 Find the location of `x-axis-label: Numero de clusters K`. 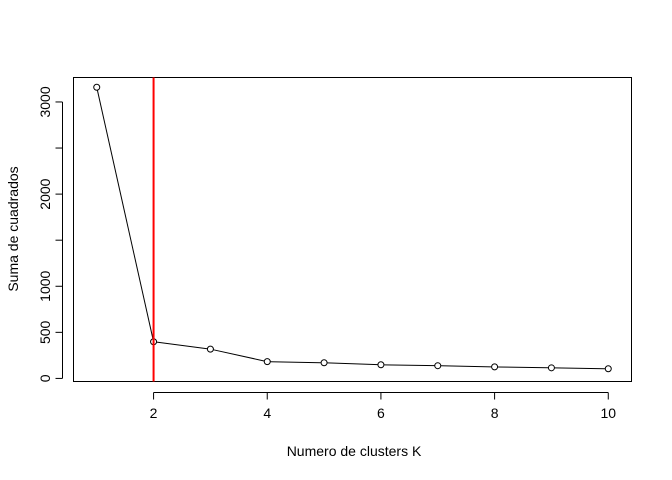

x-axis-label: Numero de clusters K is located at coordinates (354, 451).